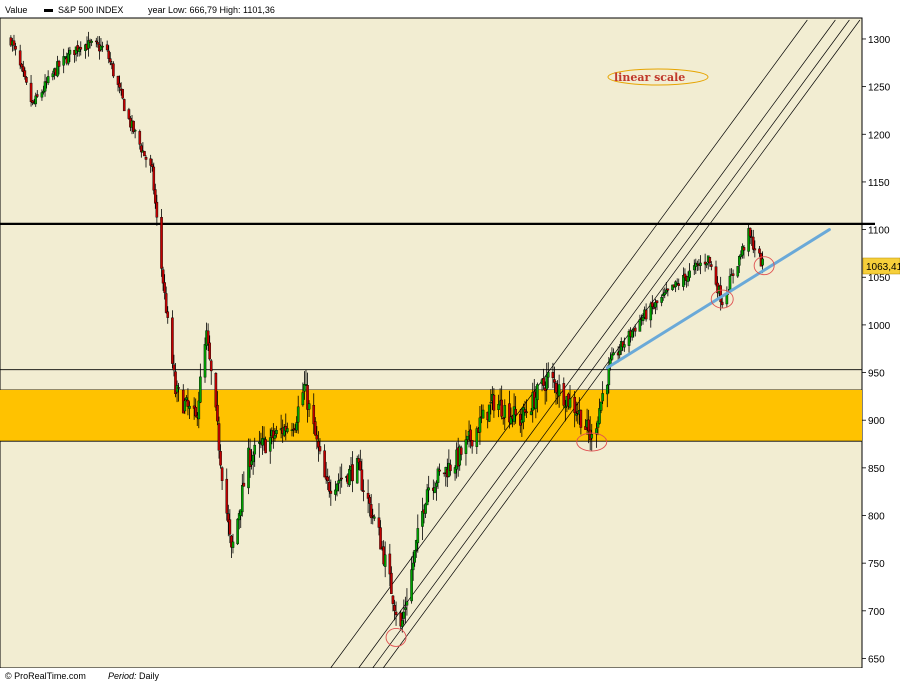  What do you see at coordinates (881, 266) in the screenshot?
I see `last-price-tag` at bounding box center [881, 266].